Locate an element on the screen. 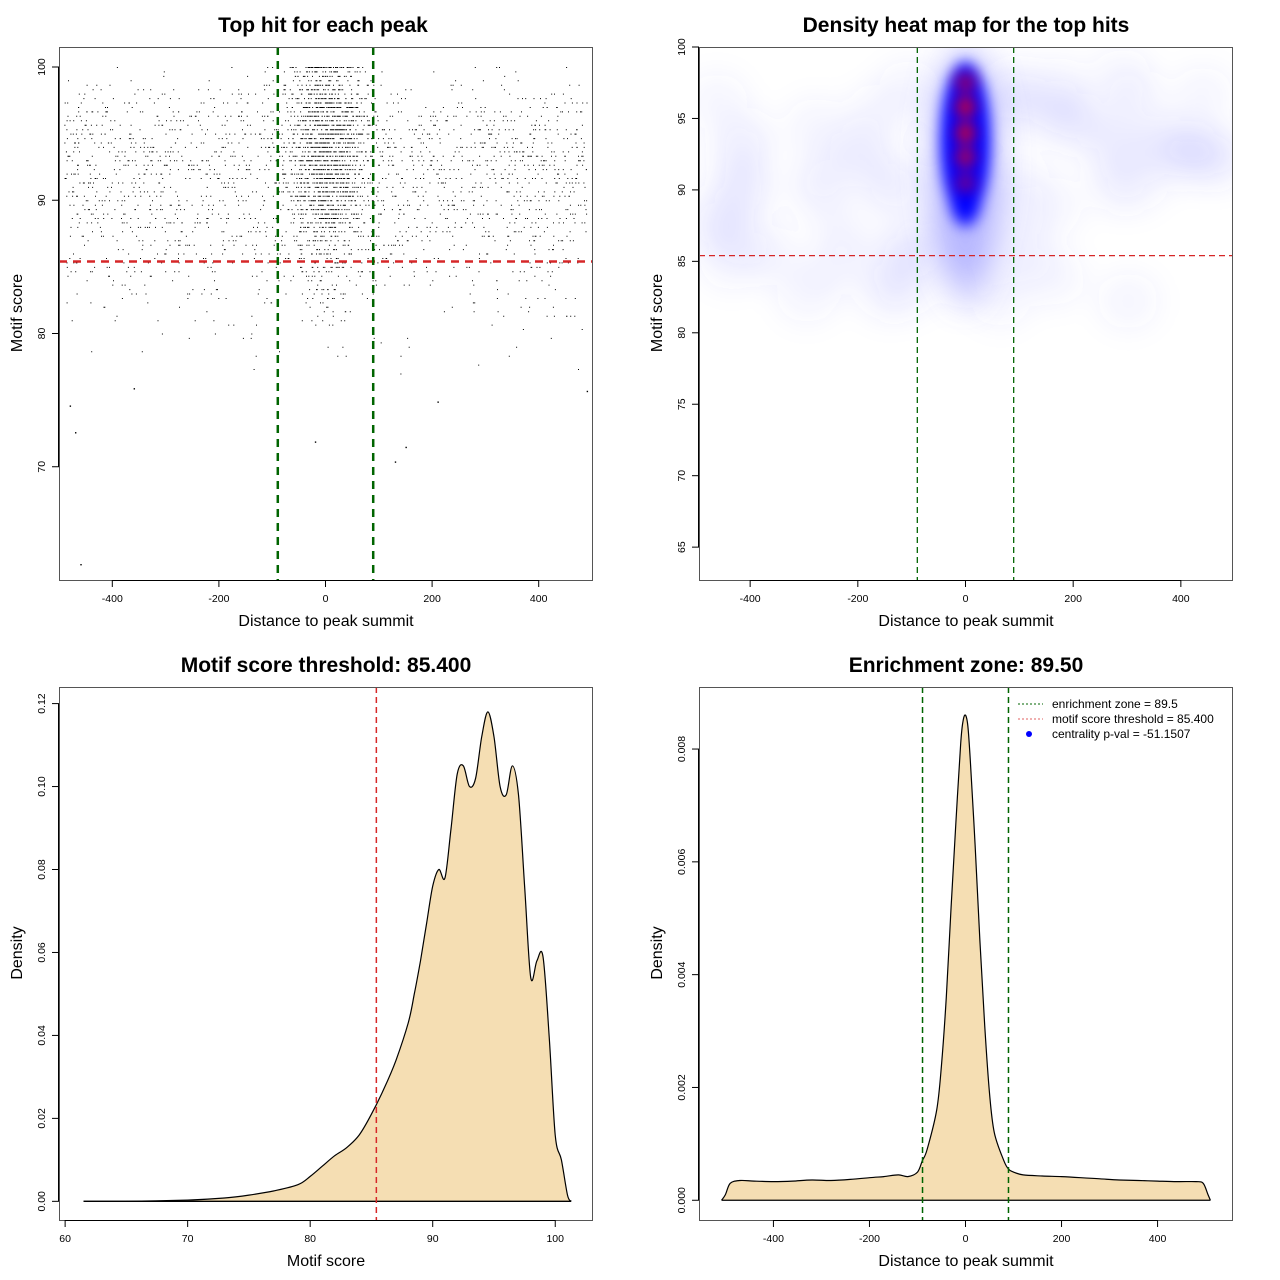 The height and width of the screenshot is (1280, 1280). scatter-x-label: Distance to peak summit is located at coordinates (326, 621).